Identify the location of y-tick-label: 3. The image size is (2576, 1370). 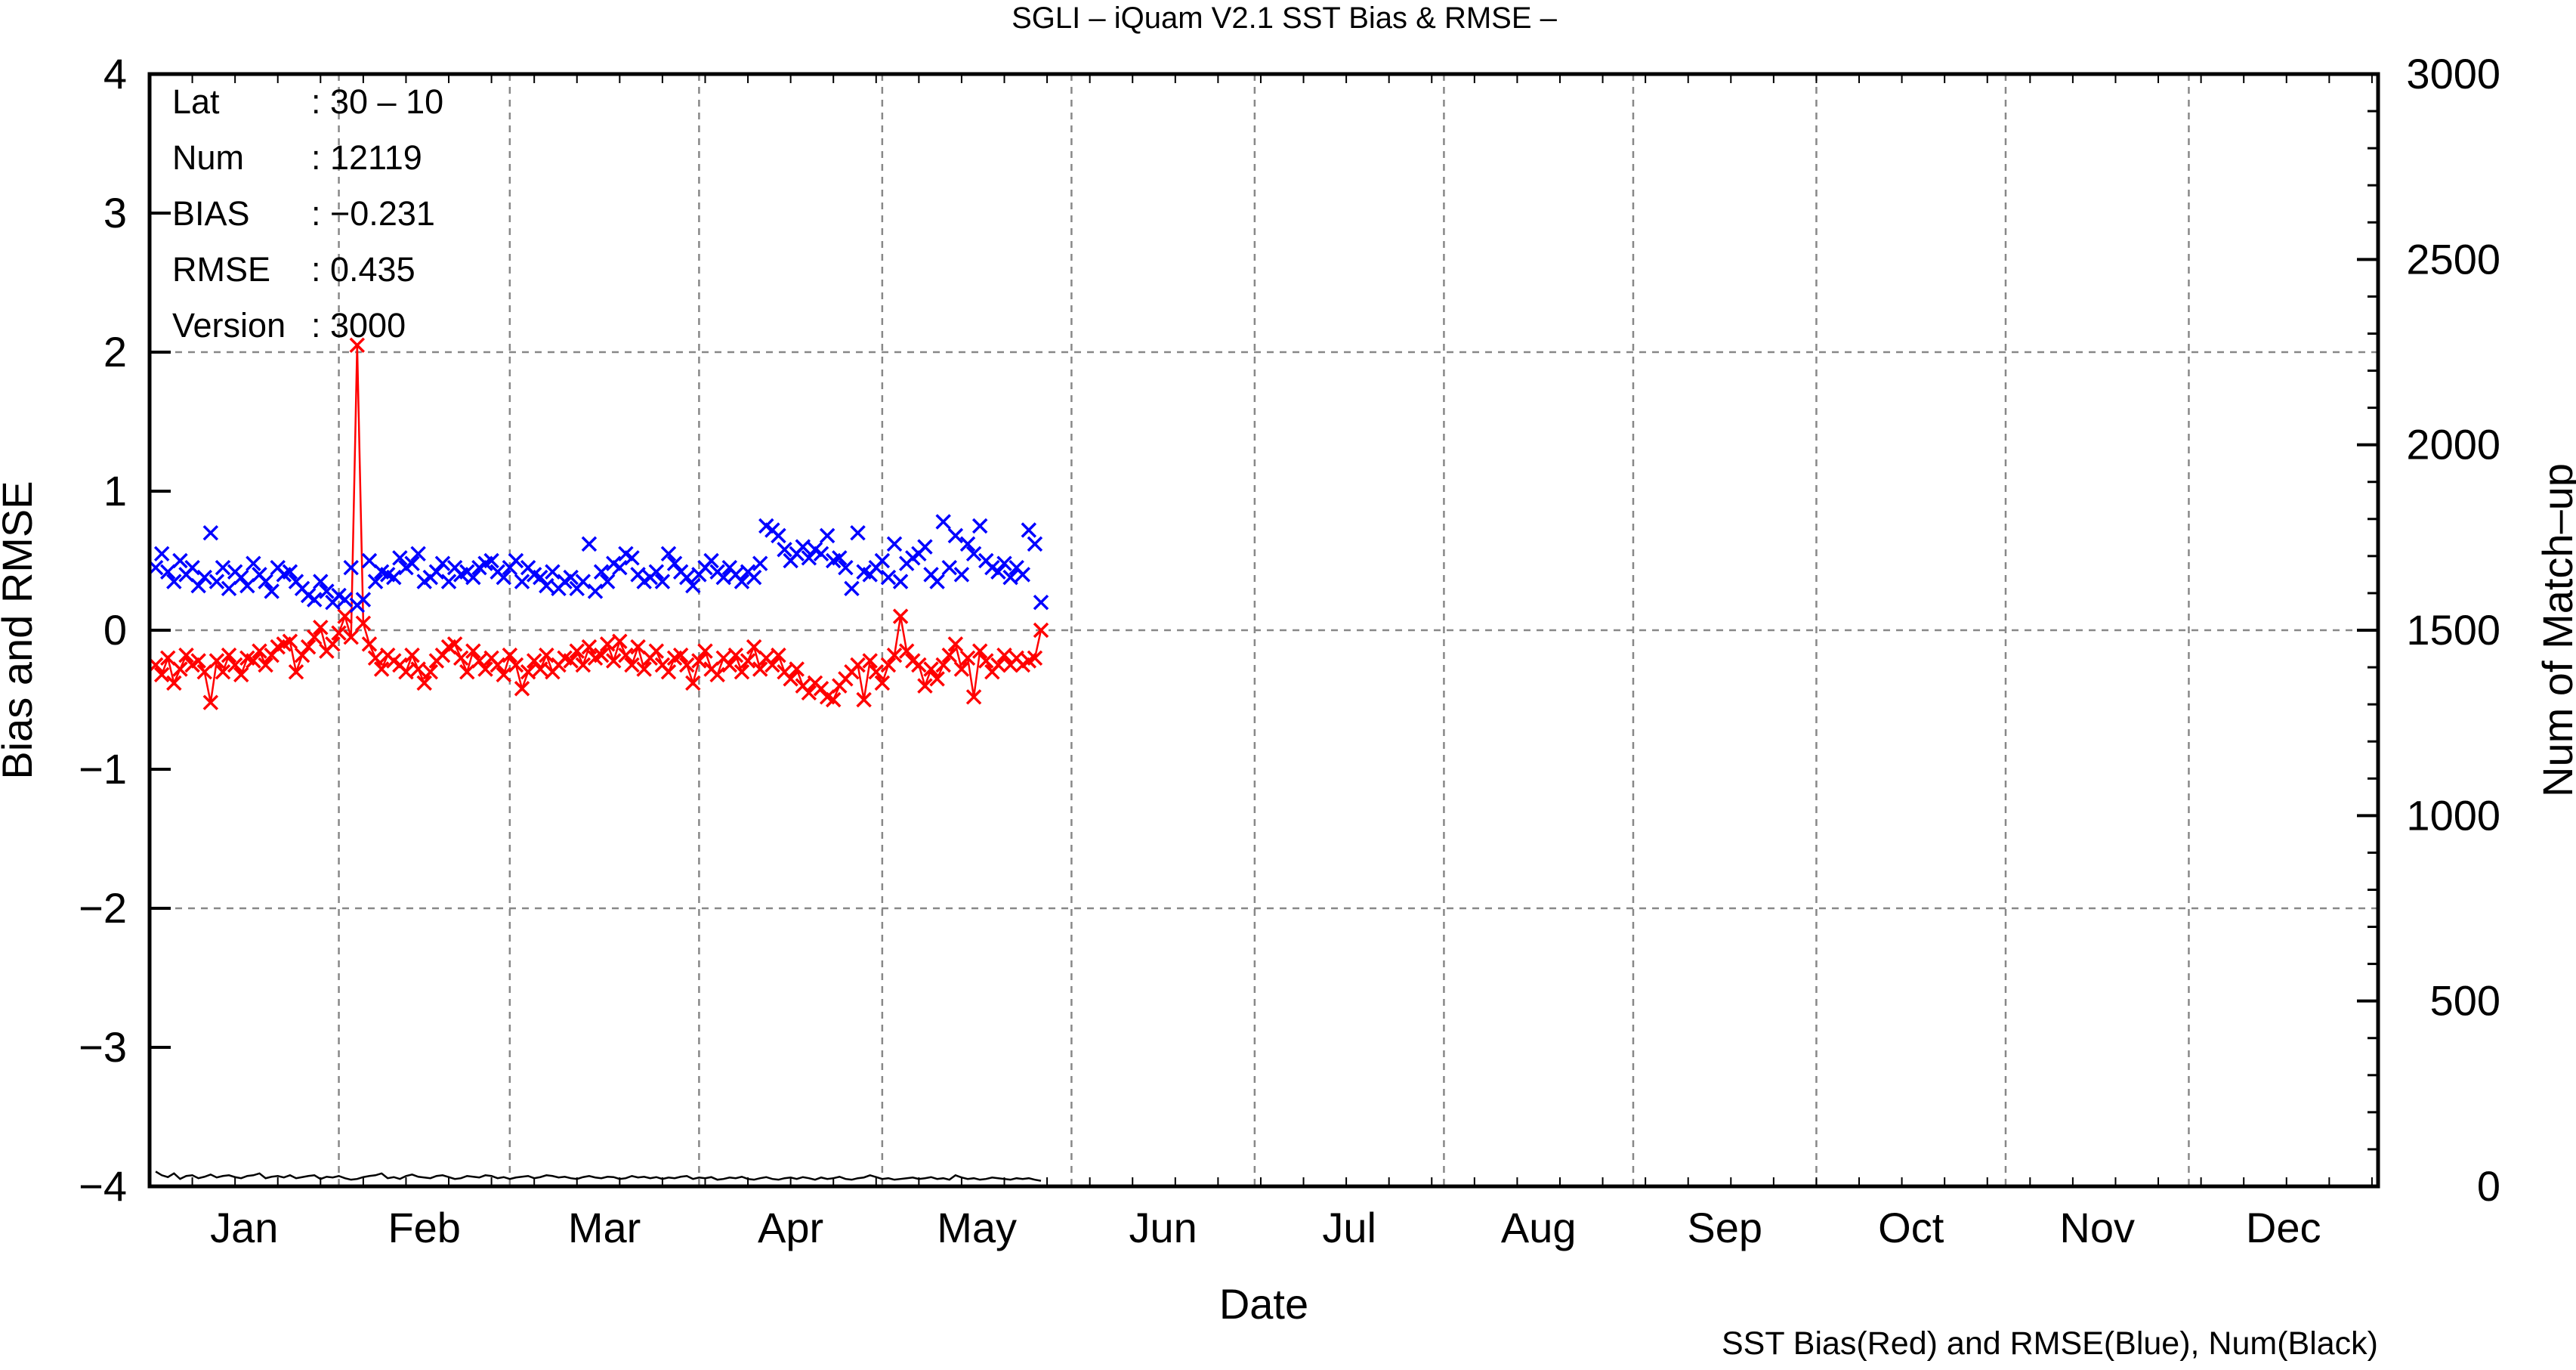
(115, 213).